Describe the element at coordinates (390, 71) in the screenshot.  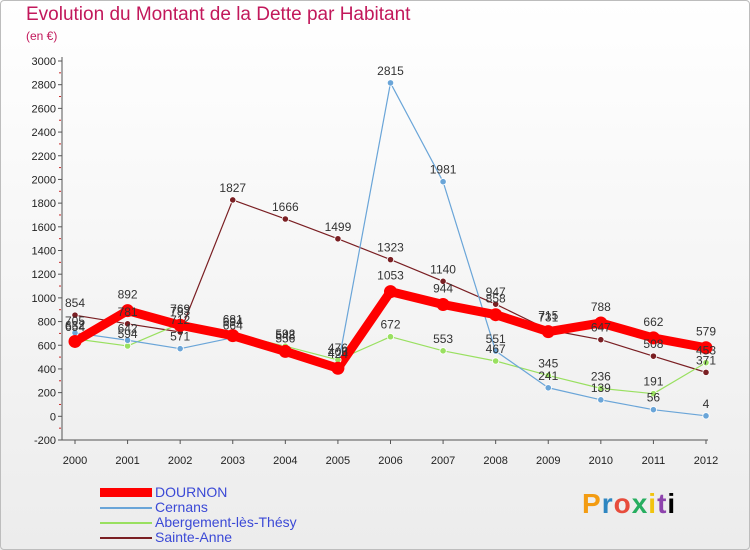
I see `data-label: 2815` at that location.